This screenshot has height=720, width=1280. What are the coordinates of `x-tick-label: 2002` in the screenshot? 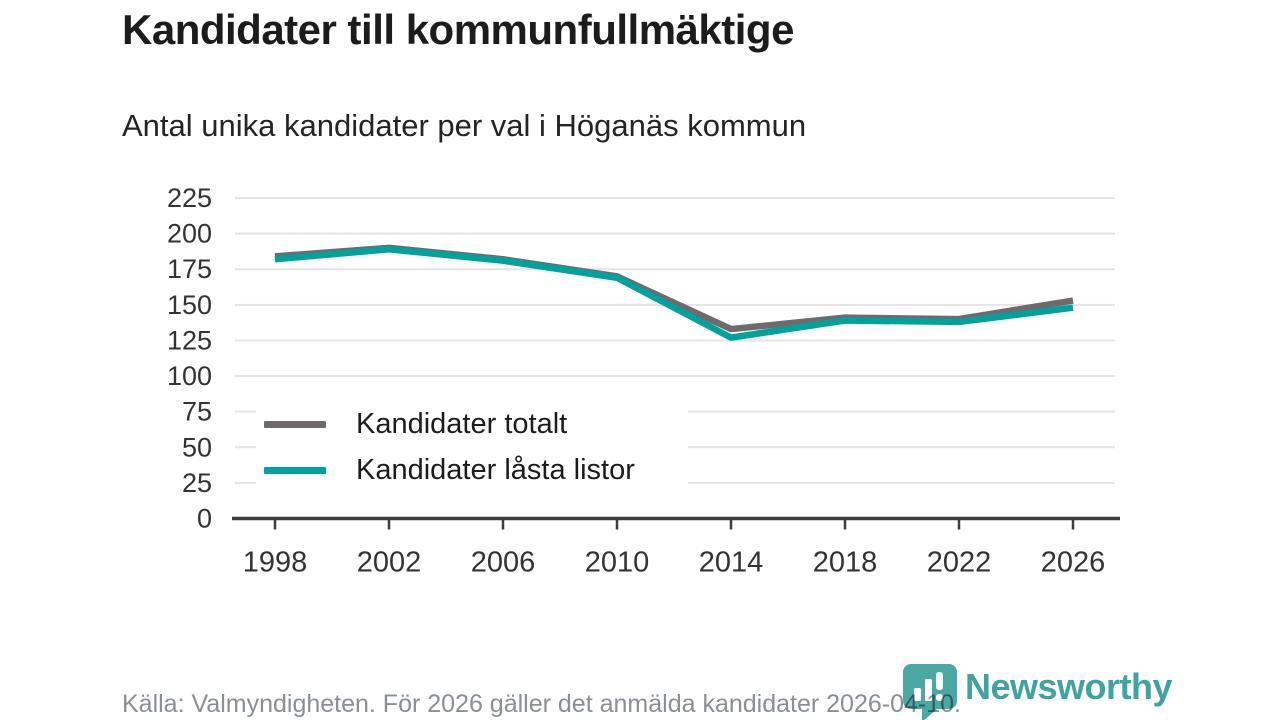 It's located at (389, 563).